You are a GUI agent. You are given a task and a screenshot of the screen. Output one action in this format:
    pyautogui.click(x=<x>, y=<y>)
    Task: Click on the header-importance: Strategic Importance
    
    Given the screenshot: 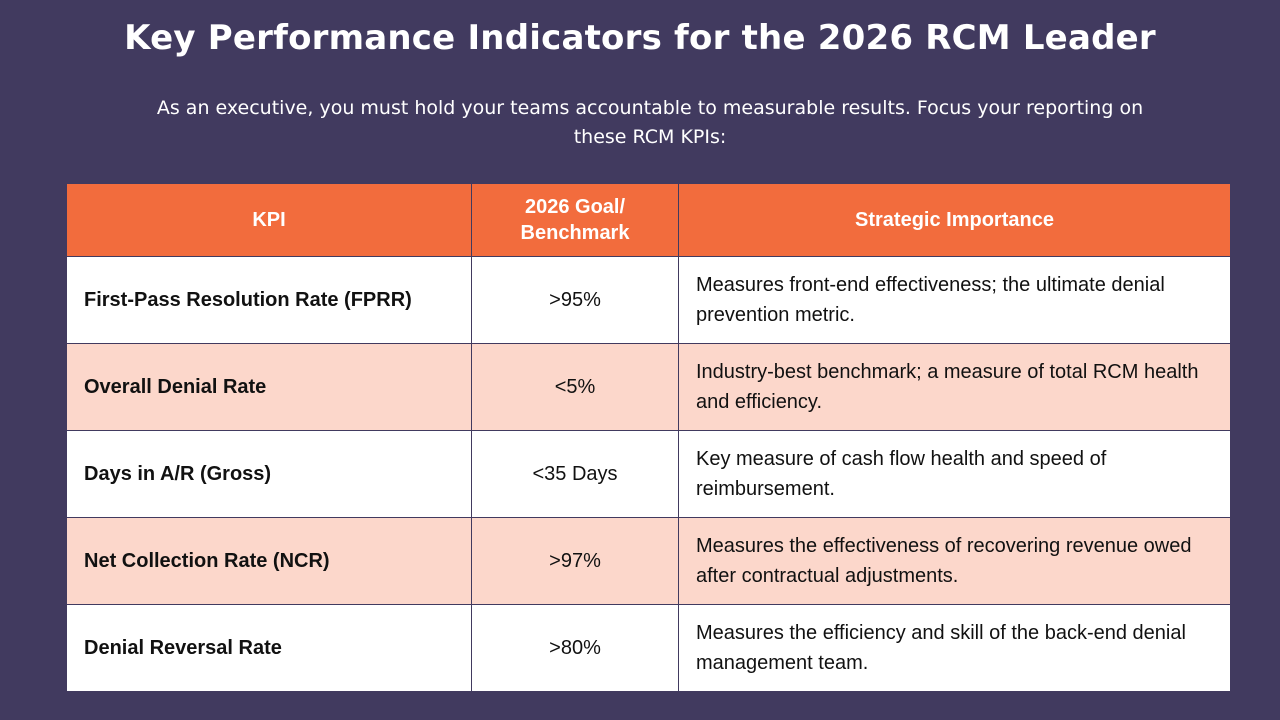 What is the action you would take?
    pyautogui.click(x=954, y=220)
    